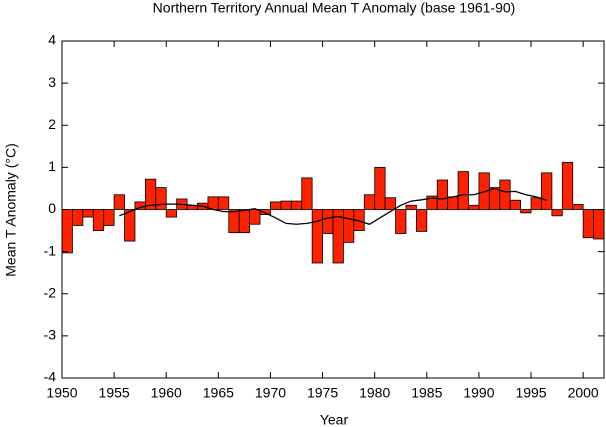  I want to click on y-tick-label: 3, so click(52, 82).